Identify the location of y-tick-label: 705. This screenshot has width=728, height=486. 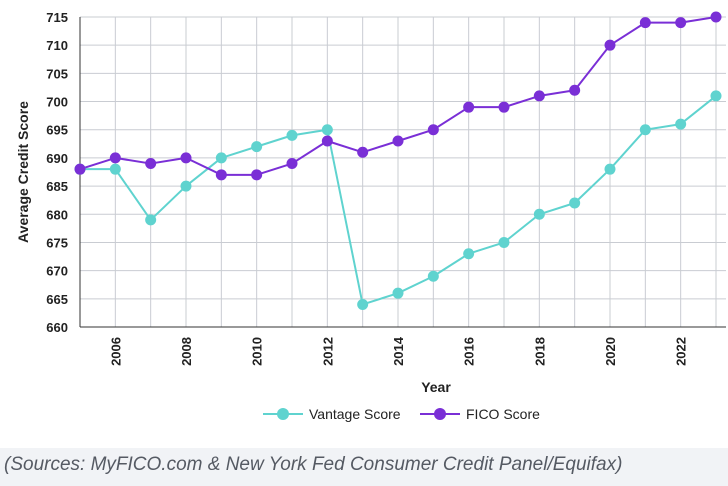
(57, 73).